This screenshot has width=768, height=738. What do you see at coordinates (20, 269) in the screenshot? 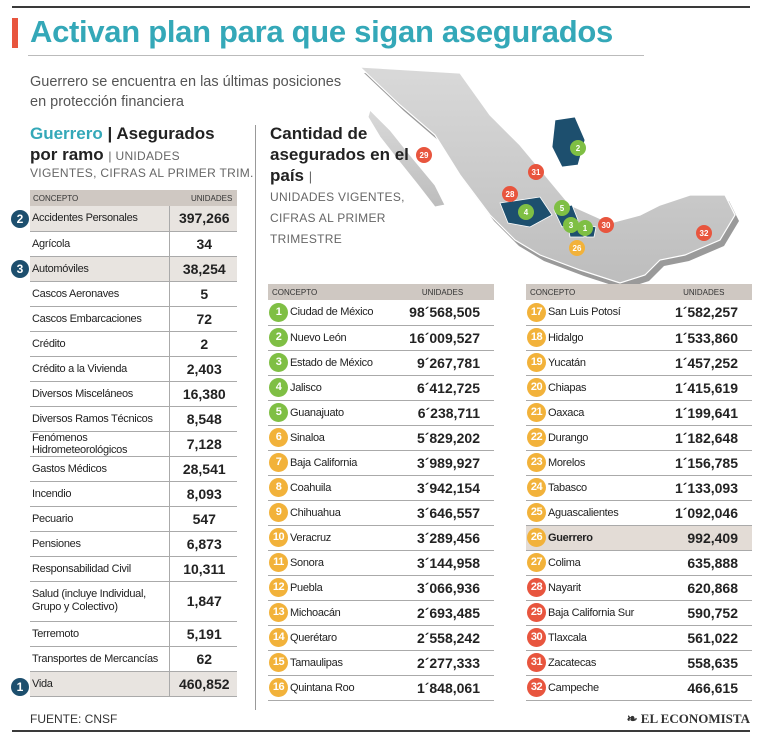
I see `rank-badge: 3` at bounding box center [20, 269].